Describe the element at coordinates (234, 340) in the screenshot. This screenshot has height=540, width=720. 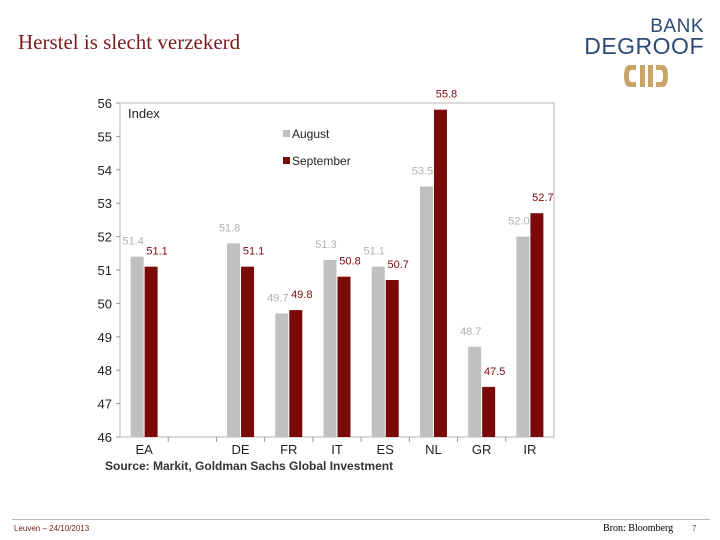
I see `bar-august-de` at that location.